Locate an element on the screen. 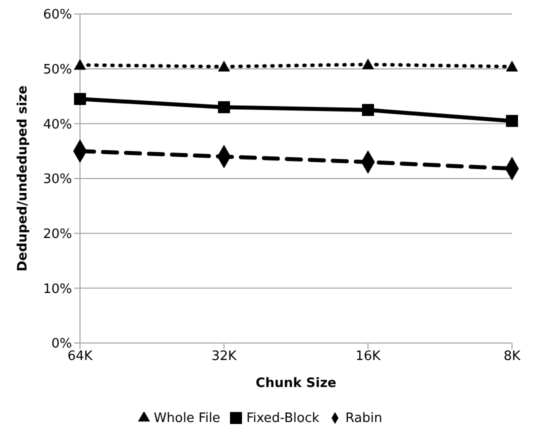 The image size is (534, 444). x-tick-label: 32K is located at coordinates (224, 356).